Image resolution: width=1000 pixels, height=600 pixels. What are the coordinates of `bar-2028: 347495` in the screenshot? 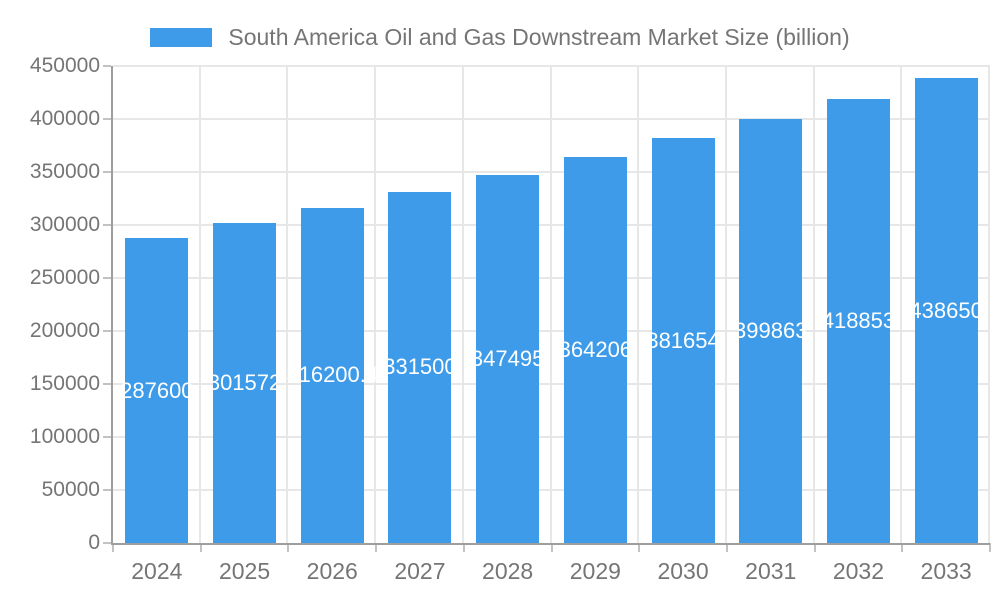 It's located at (507, 358).